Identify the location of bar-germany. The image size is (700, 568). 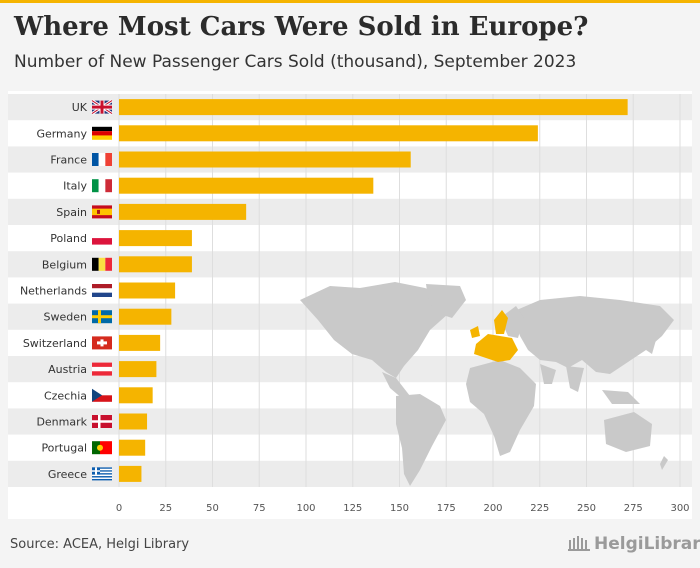
(328, 133).